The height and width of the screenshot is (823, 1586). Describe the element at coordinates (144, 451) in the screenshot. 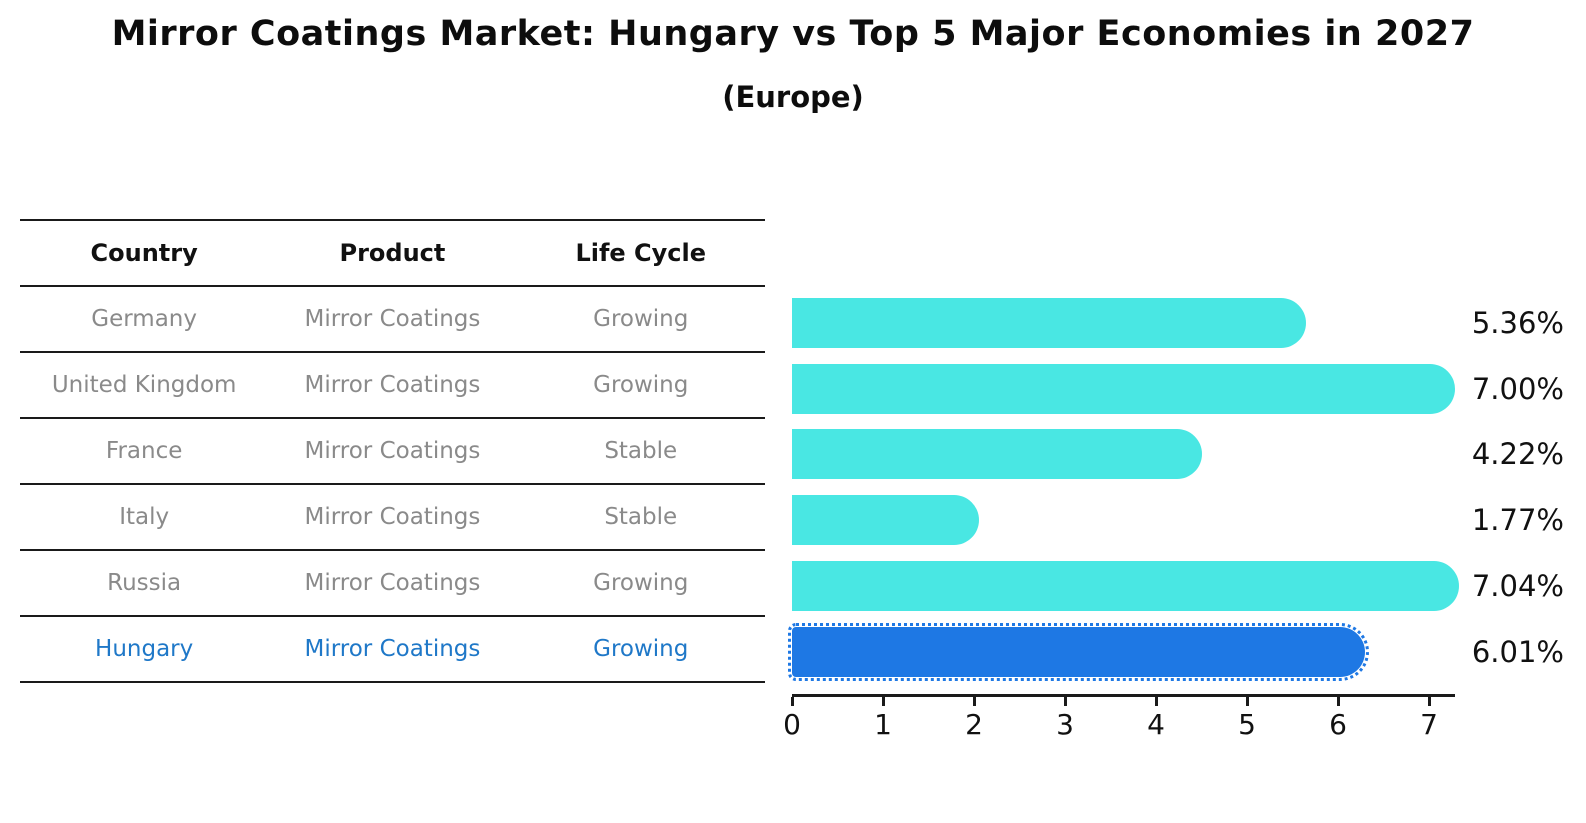

I see `cell-country: France` at that location.